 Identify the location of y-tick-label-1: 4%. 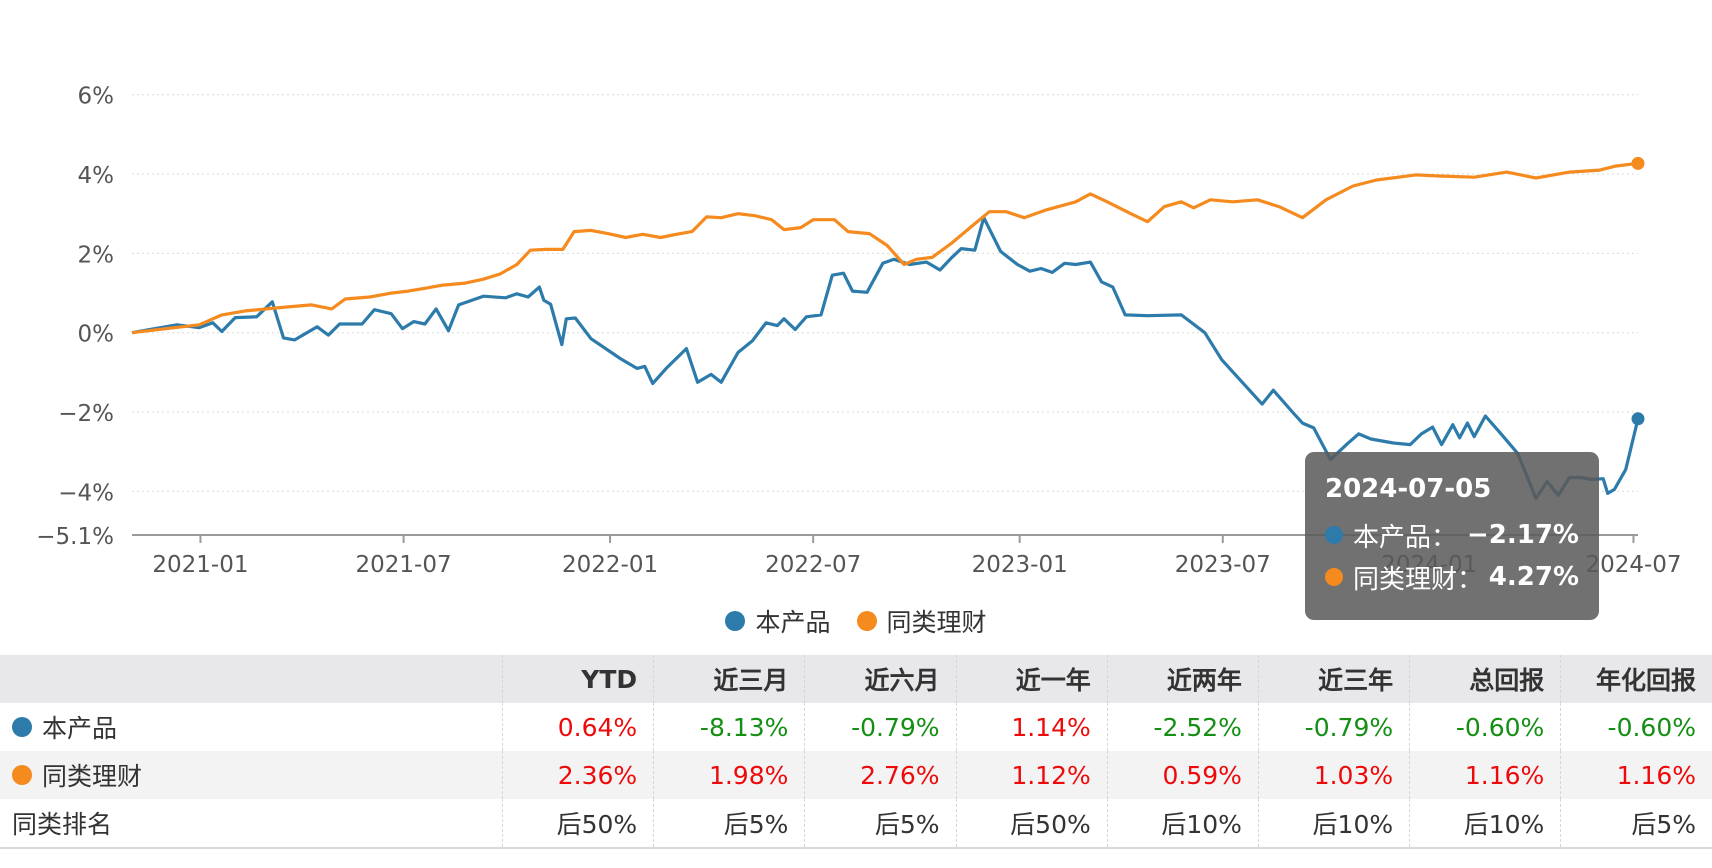
(96, 176).